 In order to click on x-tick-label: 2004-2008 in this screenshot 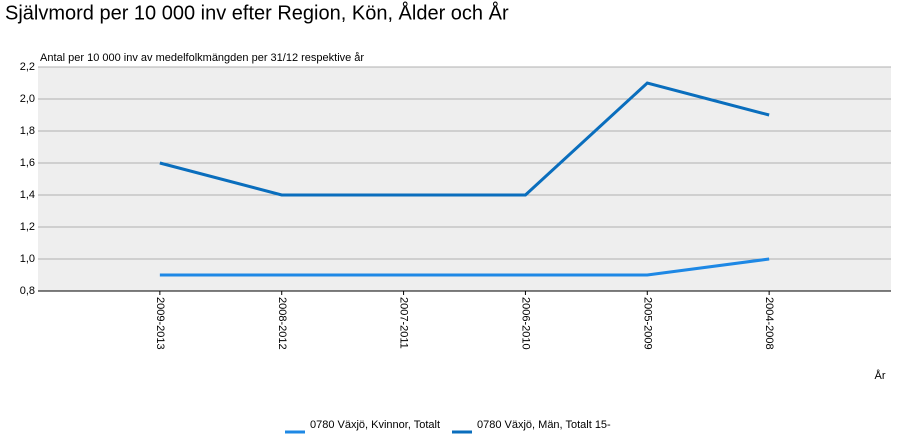, I will do `click(769, 323)`.